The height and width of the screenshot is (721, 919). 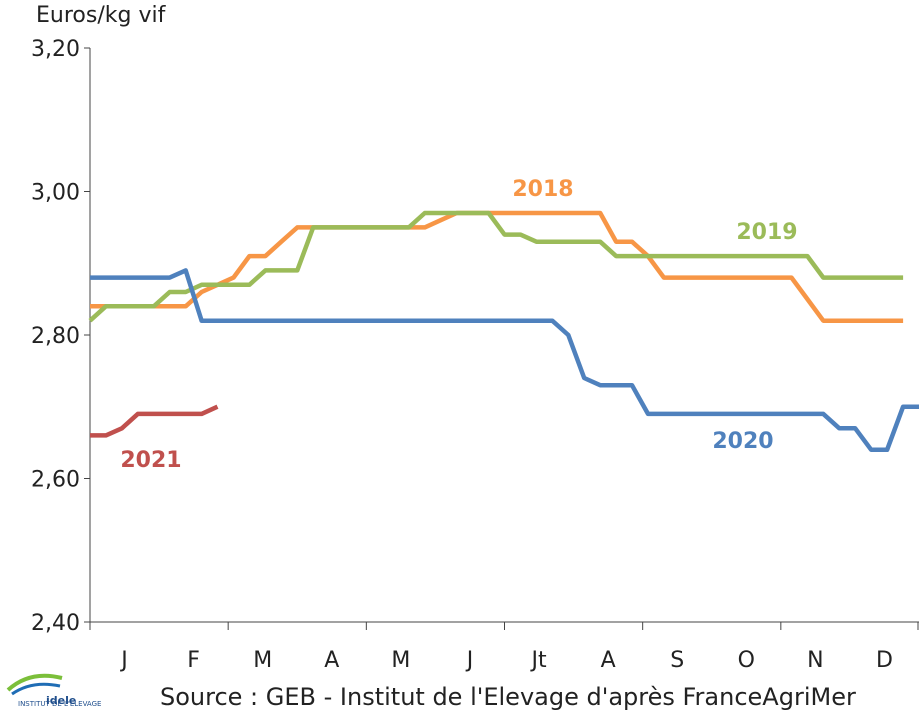 What do you see at coordinates (55, 336) in the screenshot?
I see `y-tick-label: 2,80` at bounding box center [55, 336].